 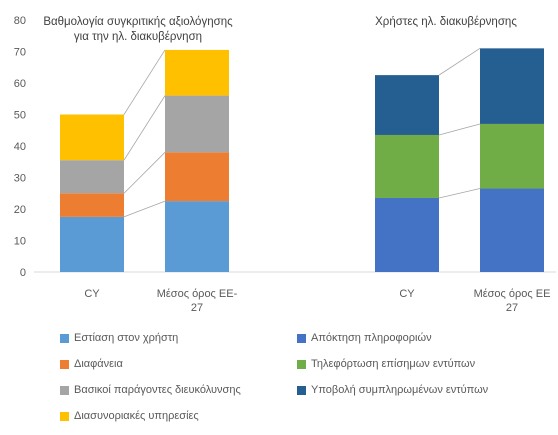 I want to click on y-tick-label: 70, so click(x=20, y=53).